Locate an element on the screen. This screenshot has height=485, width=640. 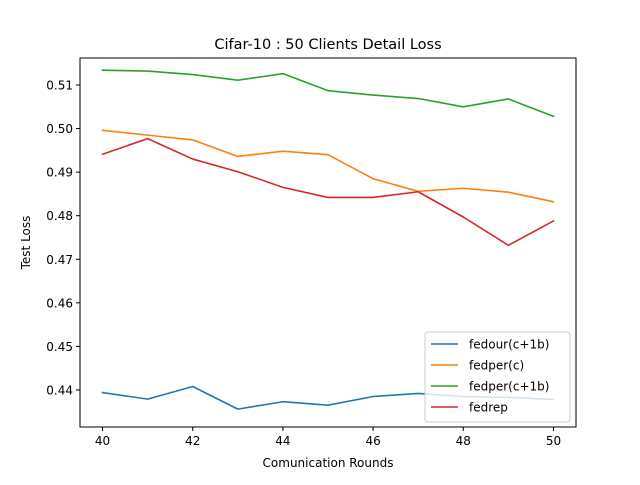
legend: fedour(c+1b) fedper(c) fedper(c+1b) fedrep is located at coordinates (497, 377).